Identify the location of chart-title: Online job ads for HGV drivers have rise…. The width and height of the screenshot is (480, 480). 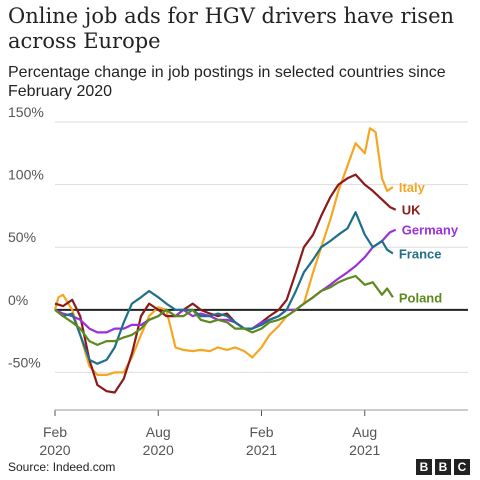
(231, 28).